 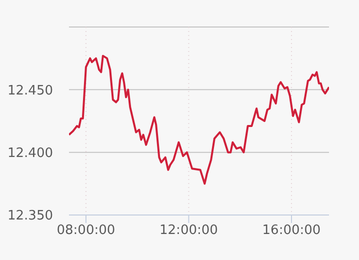 I want to click on x-tick-label: 08:00:00, so click(x=86, y=230).